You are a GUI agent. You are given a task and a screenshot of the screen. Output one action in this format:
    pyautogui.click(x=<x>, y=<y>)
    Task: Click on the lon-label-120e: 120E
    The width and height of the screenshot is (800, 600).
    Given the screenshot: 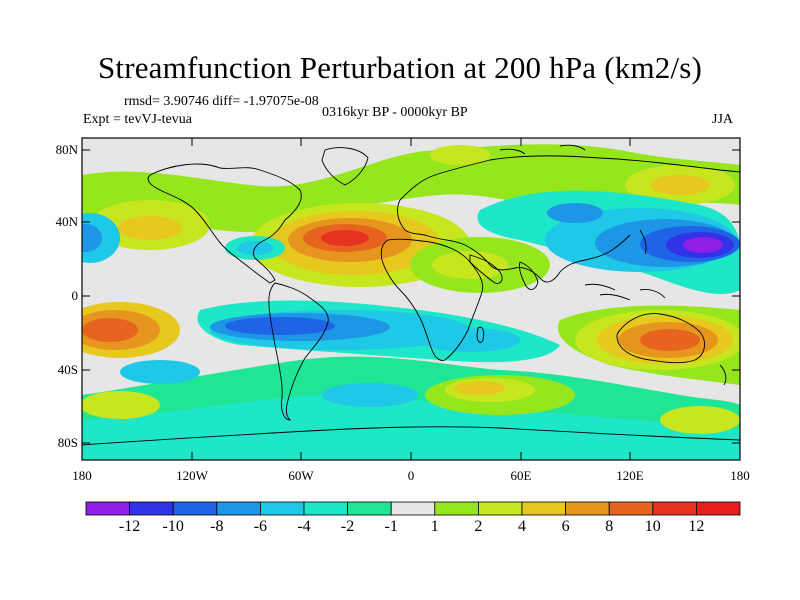 What is the action you would take?
    pyautogui.click(x=630, y=475)
    